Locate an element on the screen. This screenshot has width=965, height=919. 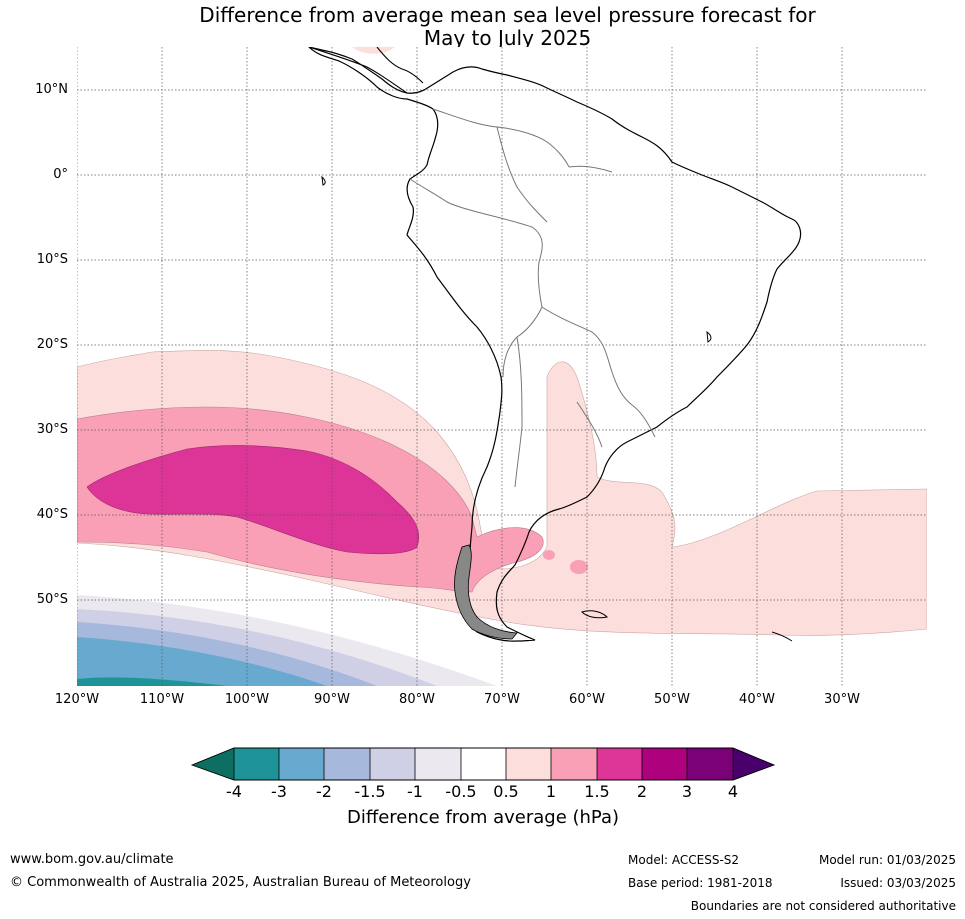
lat-label-10s: 10°S is located at coordinates (52, 259).